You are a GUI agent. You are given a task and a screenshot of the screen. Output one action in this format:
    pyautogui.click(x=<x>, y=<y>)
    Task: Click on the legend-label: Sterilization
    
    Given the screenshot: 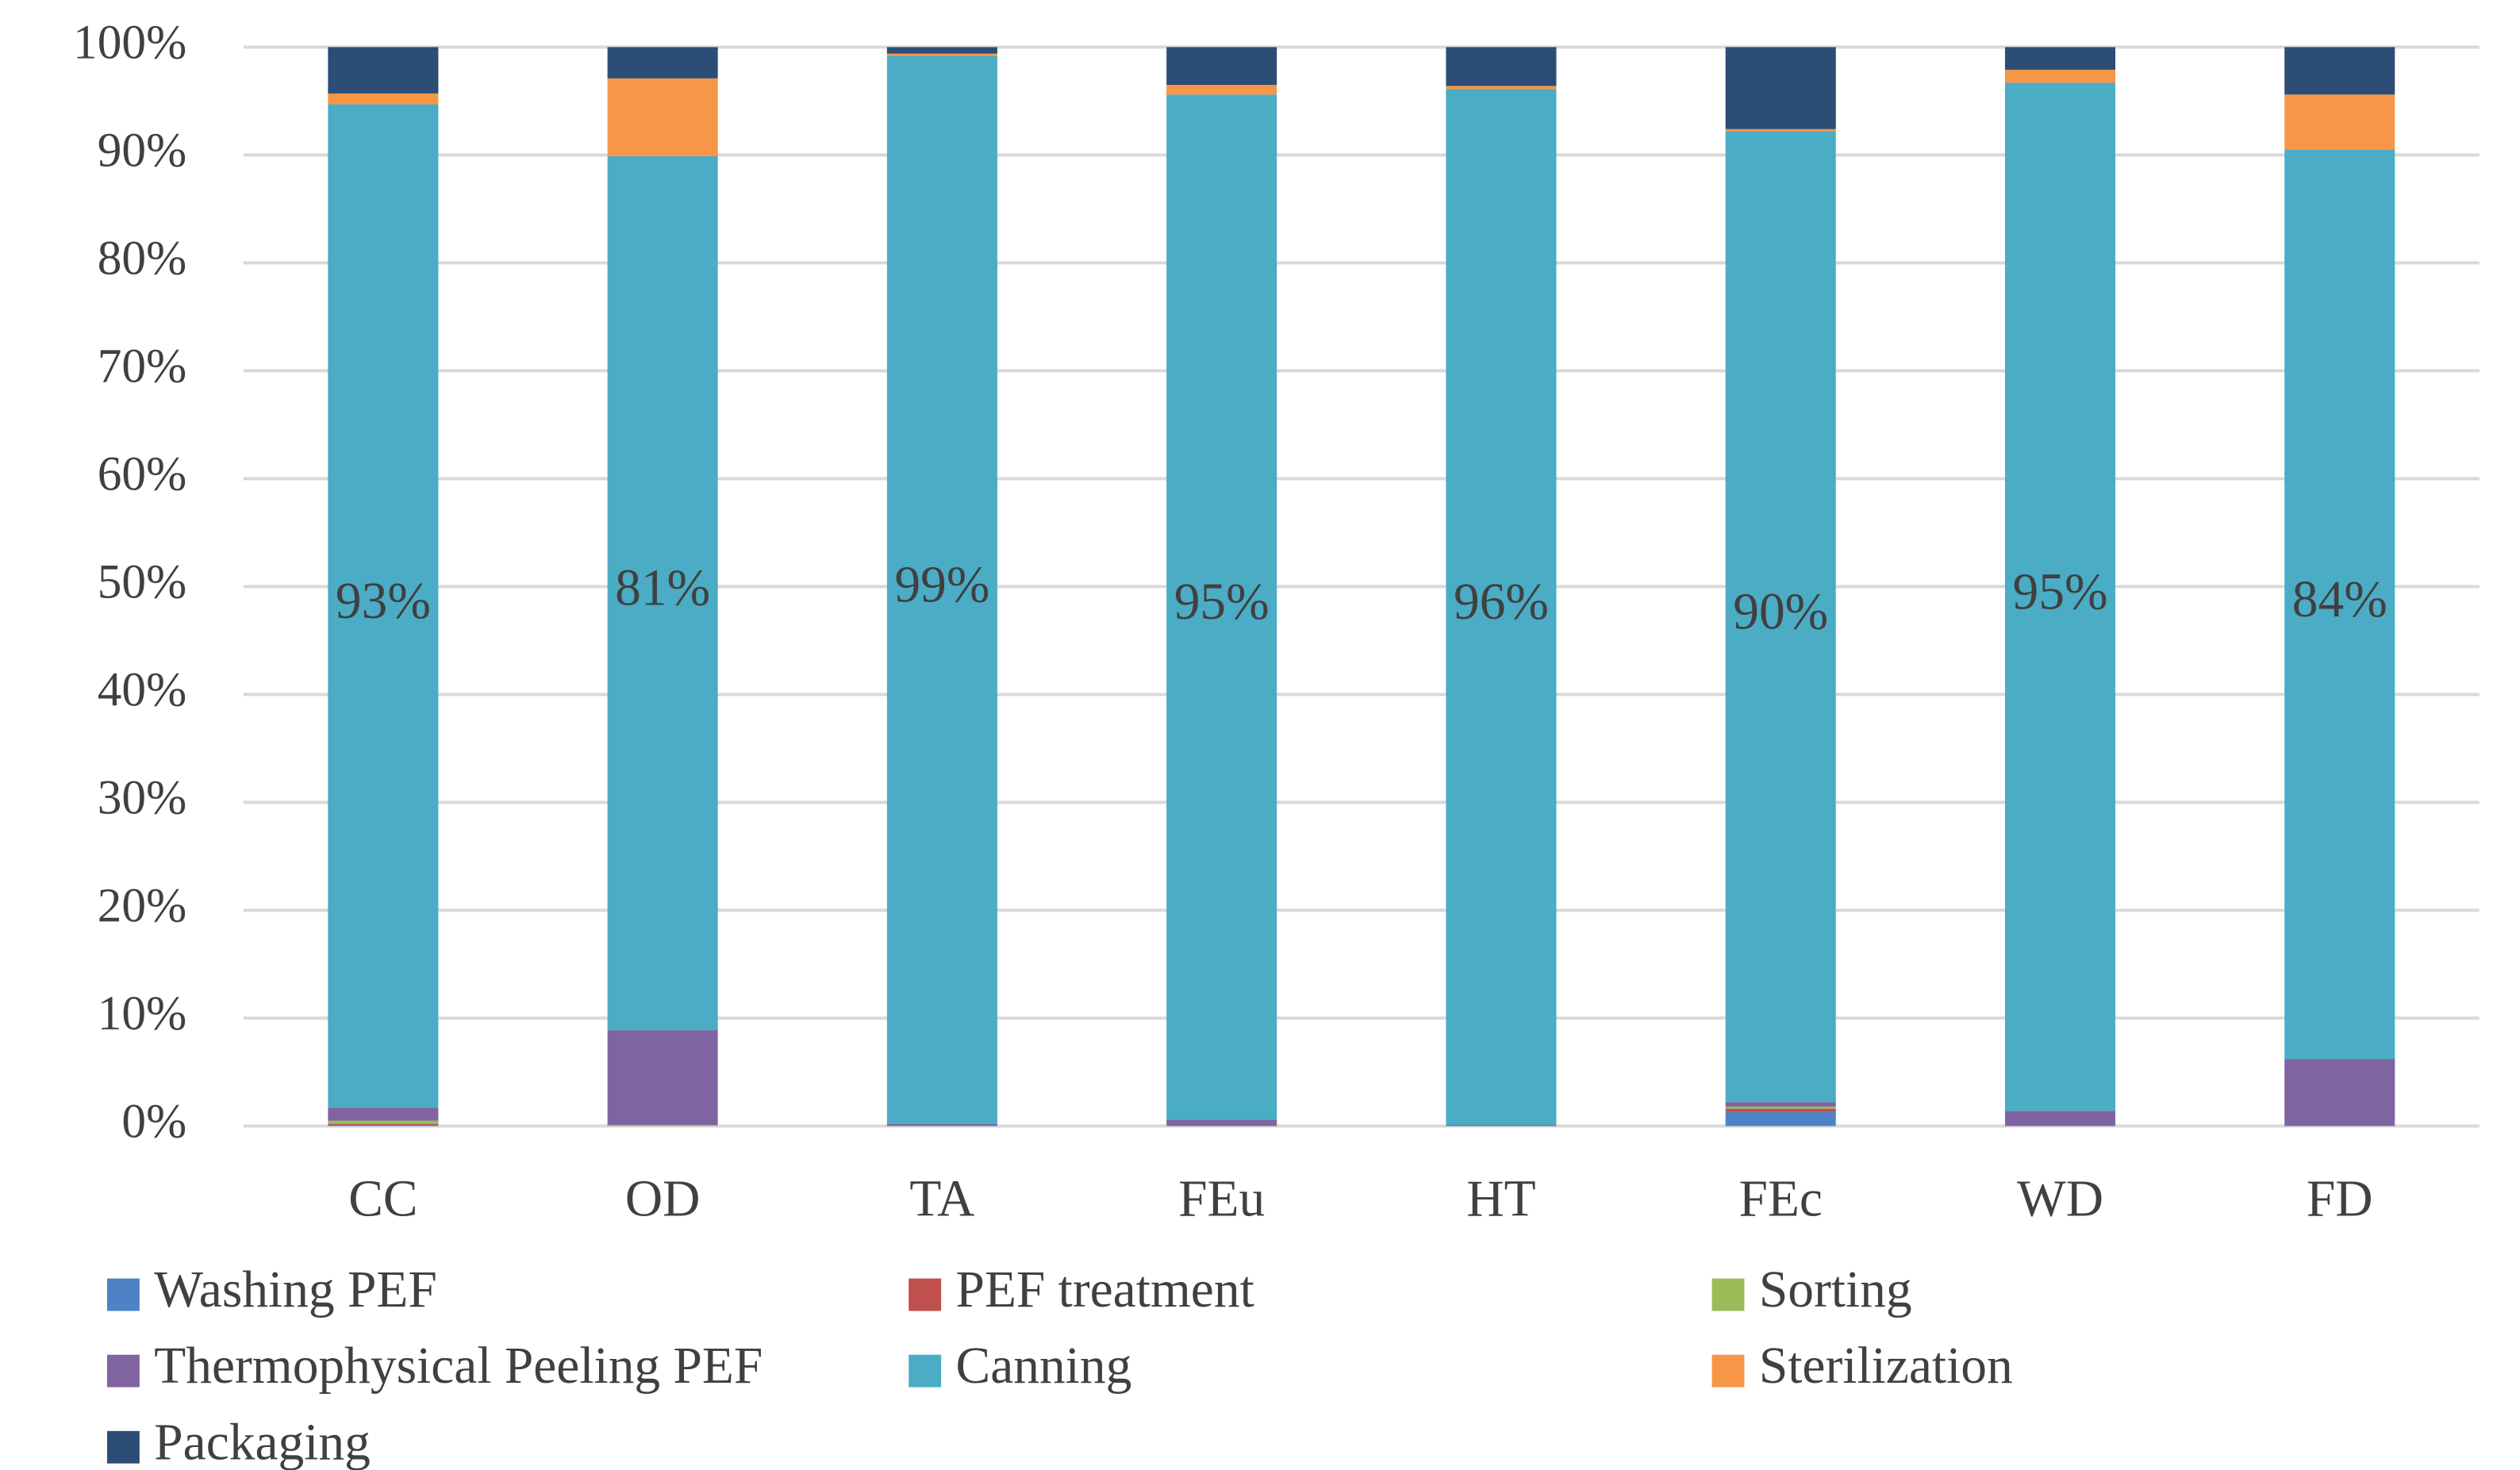 What is the action you would take?
    pyautogui.click(x=1886, y=1366)
    